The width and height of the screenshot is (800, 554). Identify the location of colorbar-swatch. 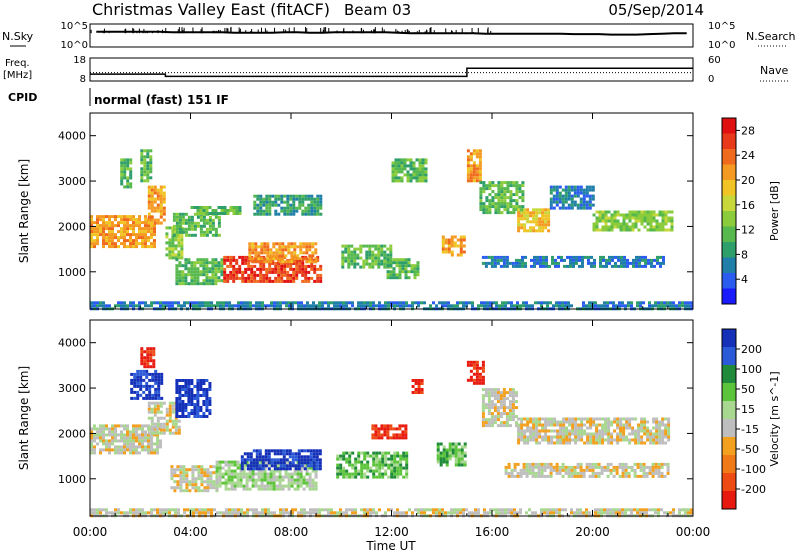
(729, 157).